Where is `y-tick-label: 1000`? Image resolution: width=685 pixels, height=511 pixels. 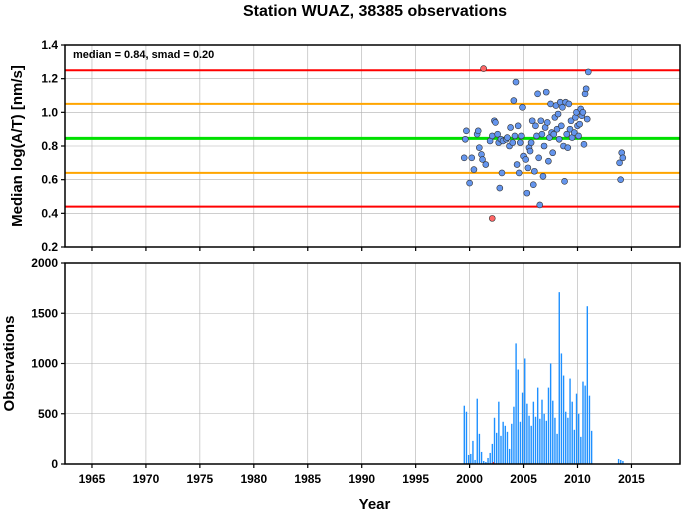
y-tick-label: 1000 is located at coordinates (44, 364).